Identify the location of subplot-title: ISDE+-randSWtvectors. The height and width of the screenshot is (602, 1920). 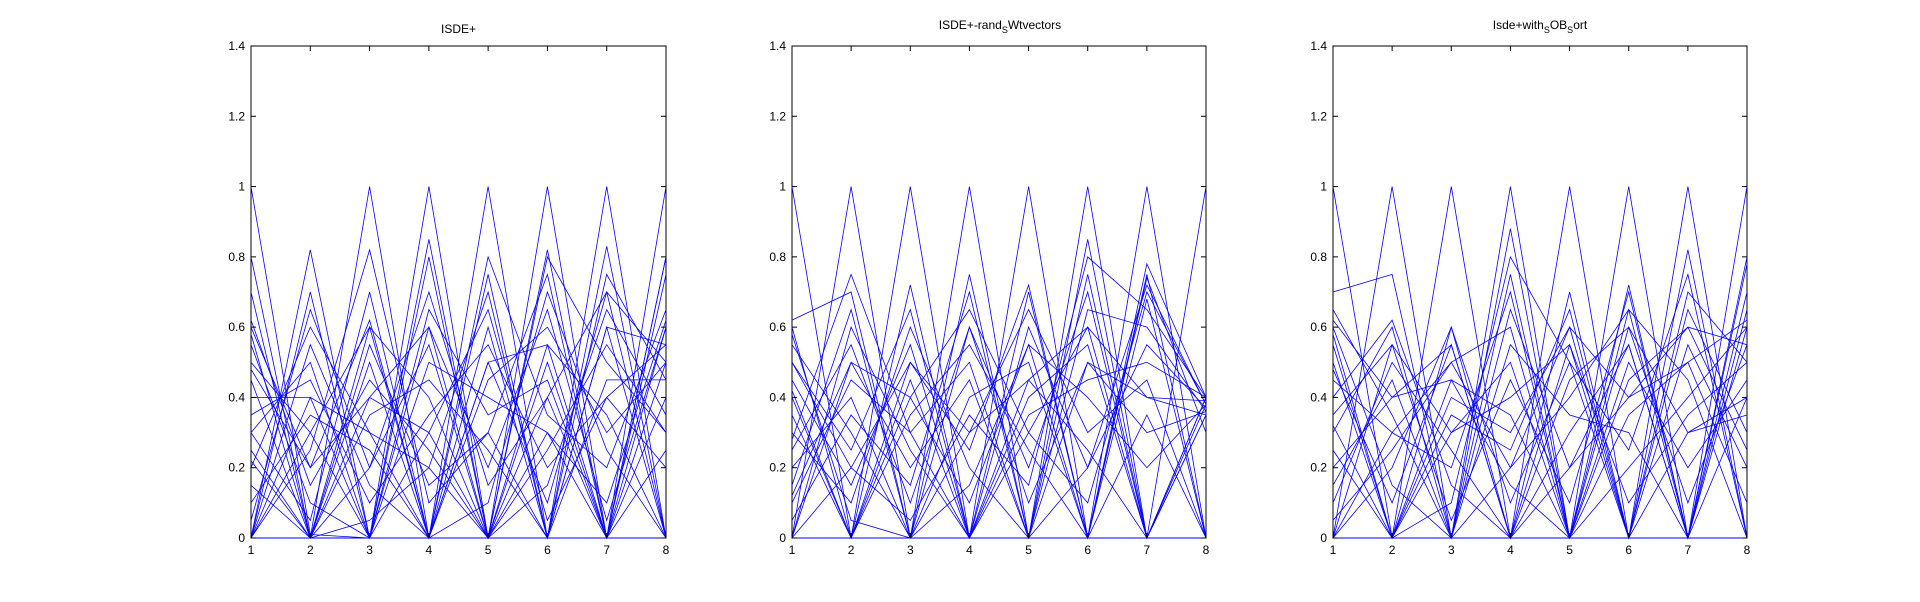
(1000, 26).